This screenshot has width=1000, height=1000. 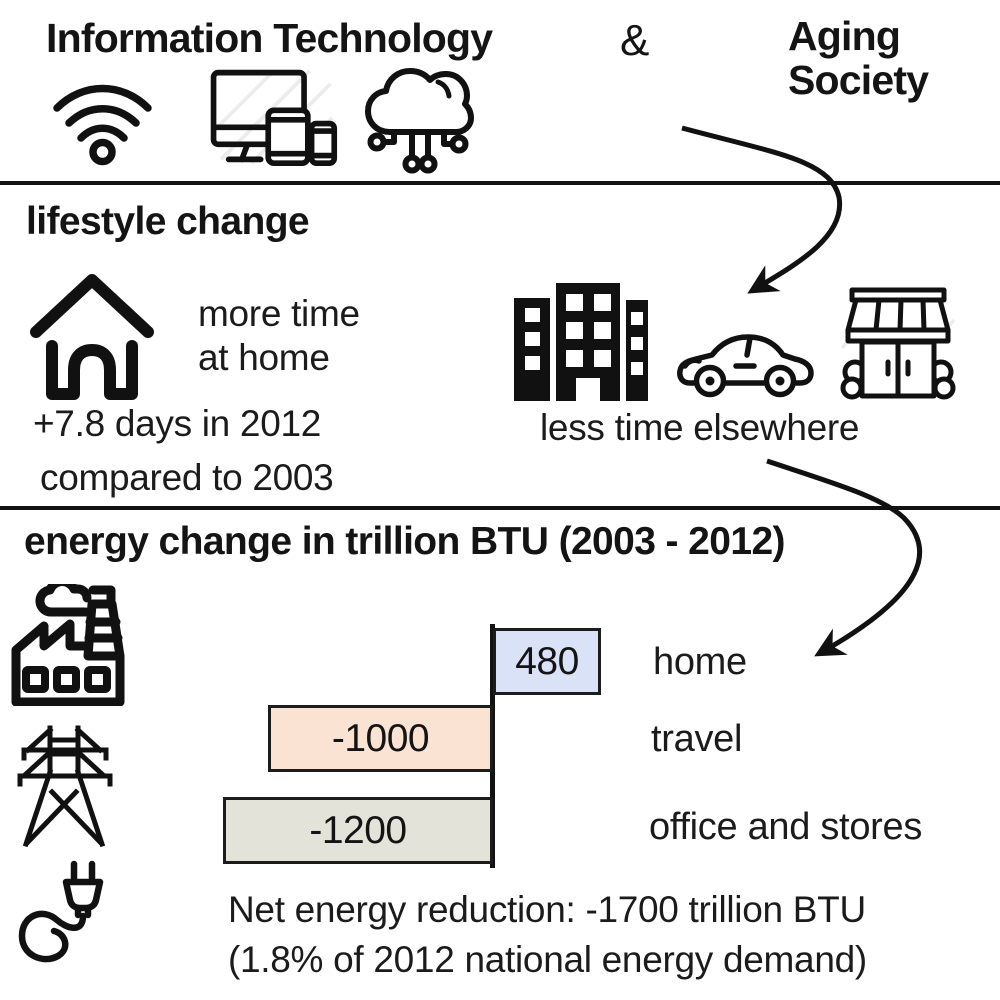 I want to click on bar-travel: -1000, so click(x=380, y=738).